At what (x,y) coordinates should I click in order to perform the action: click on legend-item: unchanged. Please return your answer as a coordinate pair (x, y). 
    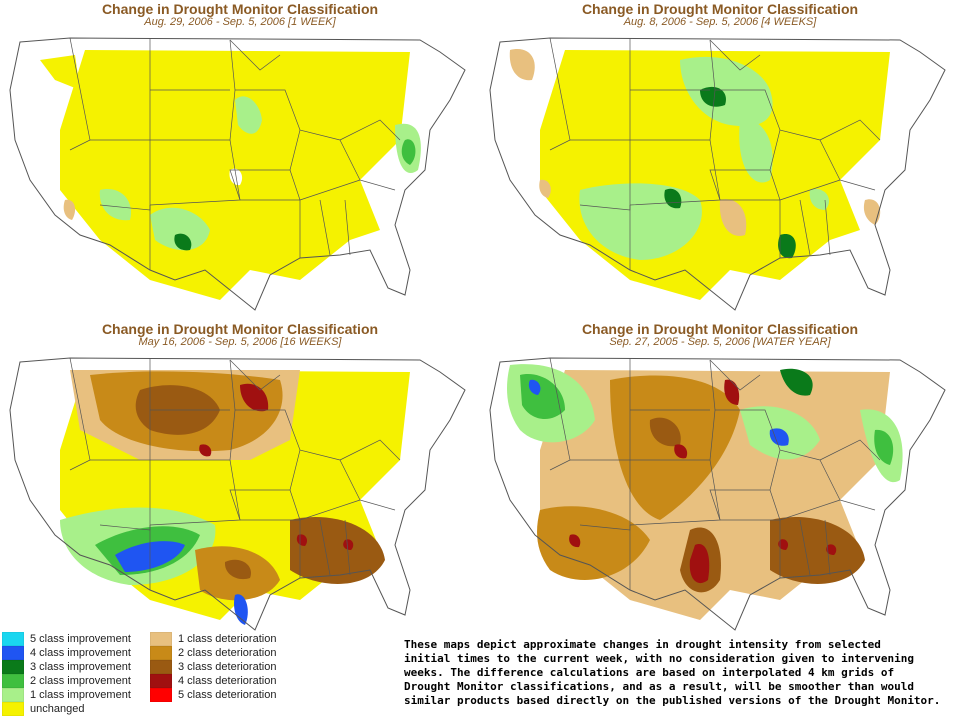
    Looking at the image, I should click on (66, 709).